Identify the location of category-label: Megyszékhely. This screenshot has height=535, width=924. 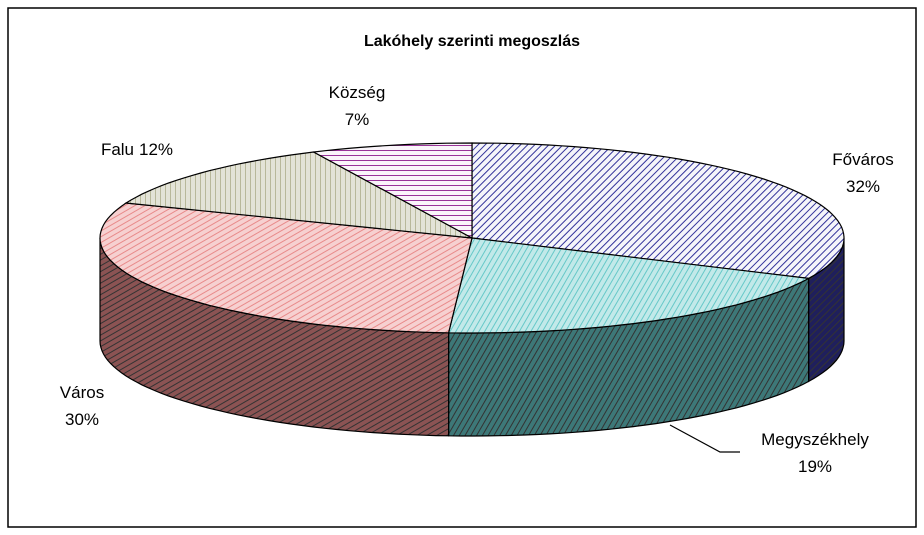
(815, 439).